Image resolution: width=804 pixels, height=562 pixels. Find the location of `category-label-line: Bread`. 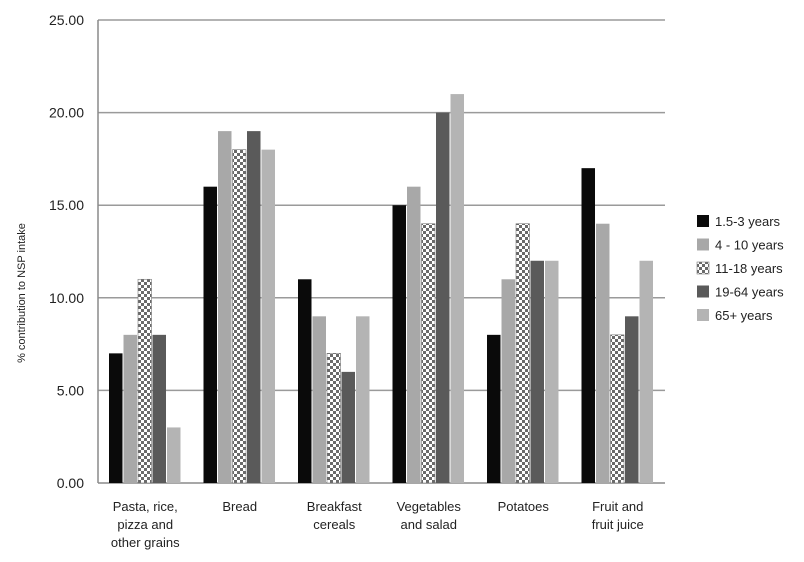

category-label-line: Bread is located at coordinates (239, 506).